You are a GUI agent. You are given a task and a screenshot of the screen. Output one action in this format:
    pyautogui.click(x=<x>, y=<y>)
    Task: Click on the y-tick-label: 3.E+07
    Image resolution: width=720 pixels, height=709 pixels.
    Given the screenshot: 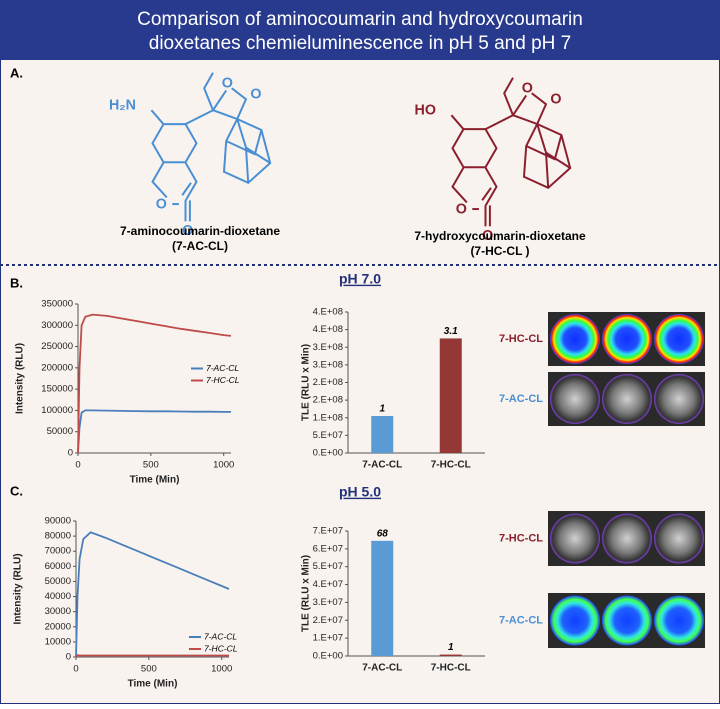 What is the action you would take?
    pyautogui.click(x=328, y=602)
    